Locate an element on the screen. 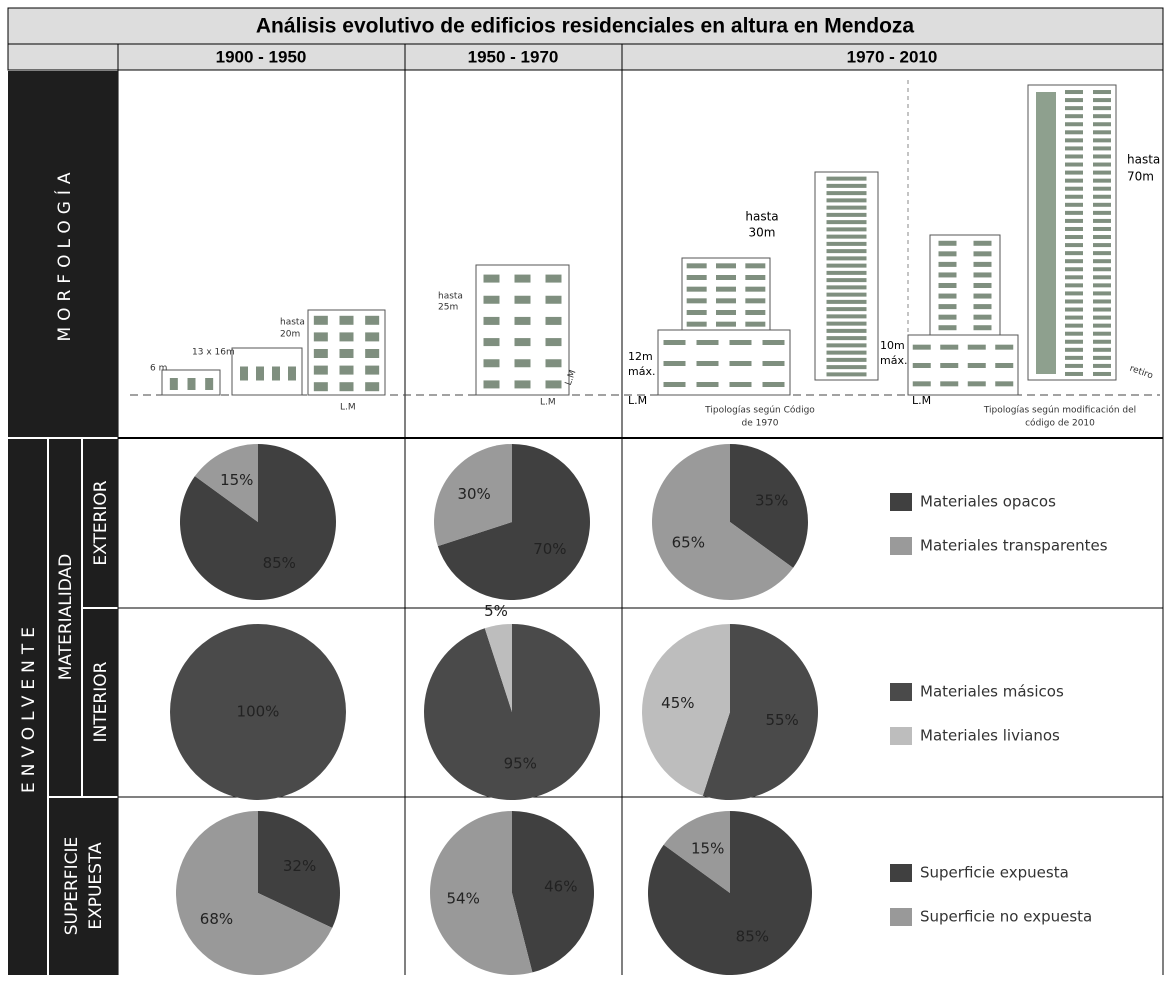 Image resolution: width=1171 pixels, height=981 pixels. title-cell is located at coordinates (585, 26).